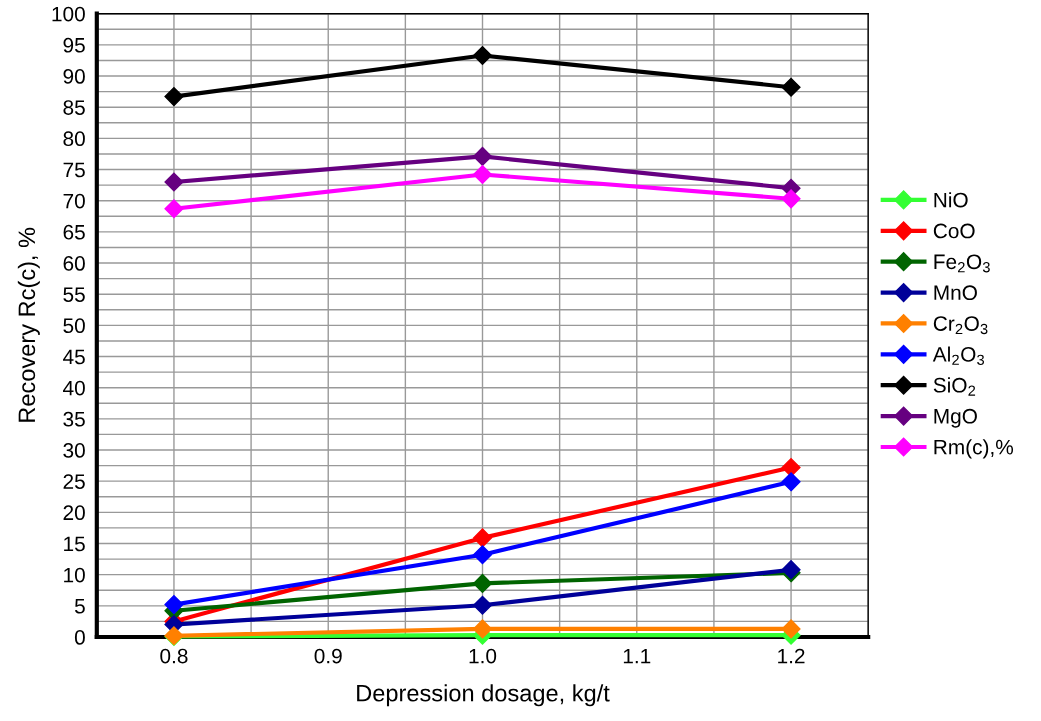 This screenshot has height=721, width=1041. I want to click on legend-label: MnO, so click(955, 293).